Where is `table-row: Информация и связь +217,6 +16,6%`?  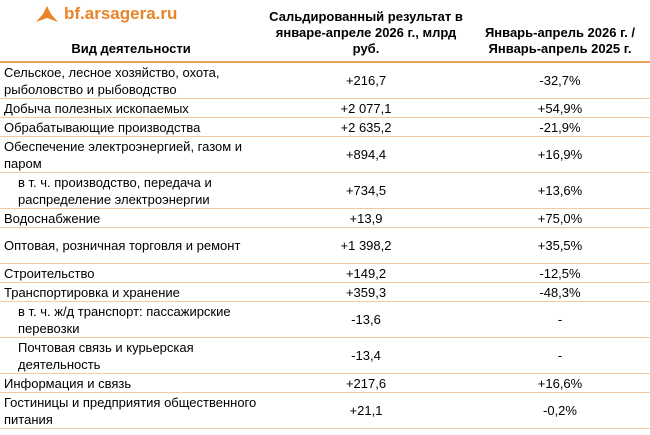
table-row: Информация и связь +217,6 +16,6% is located at coordinates (325, 383).